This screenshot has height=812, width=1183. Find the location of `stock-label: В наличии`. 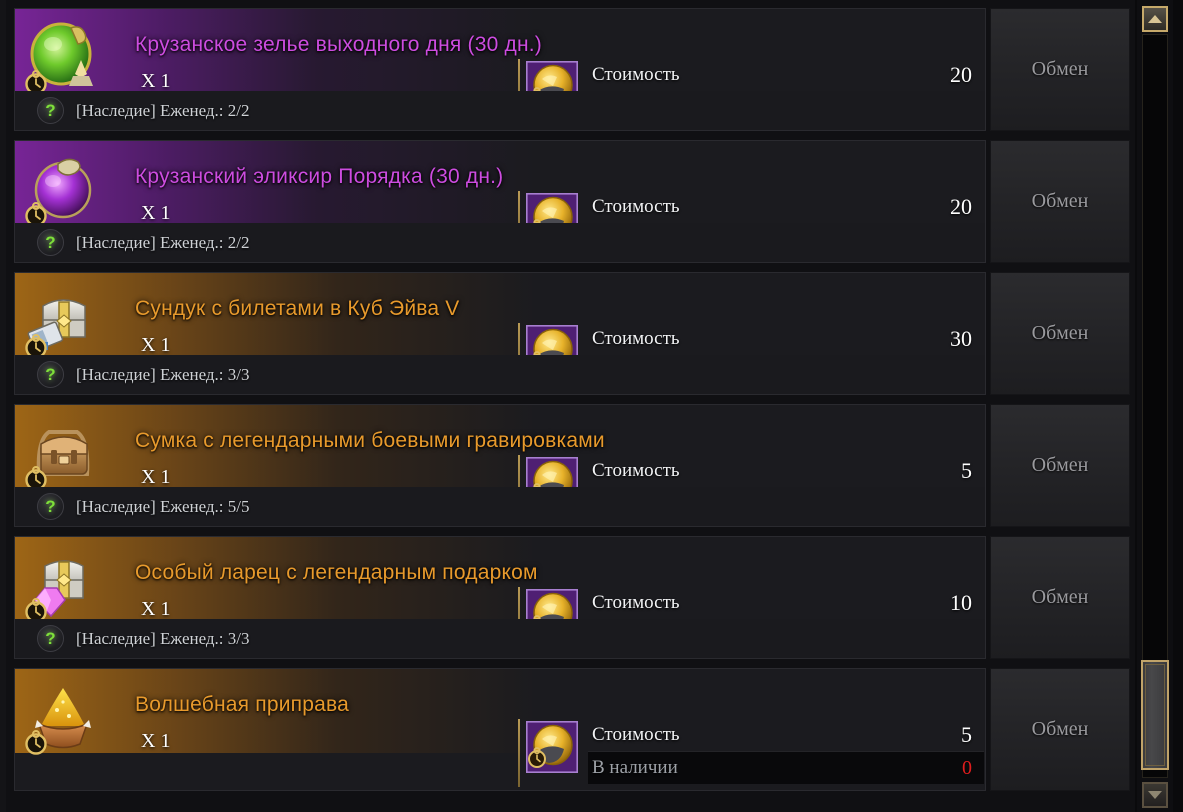

stock-label: В наличии is located at coordinates (635, 767).